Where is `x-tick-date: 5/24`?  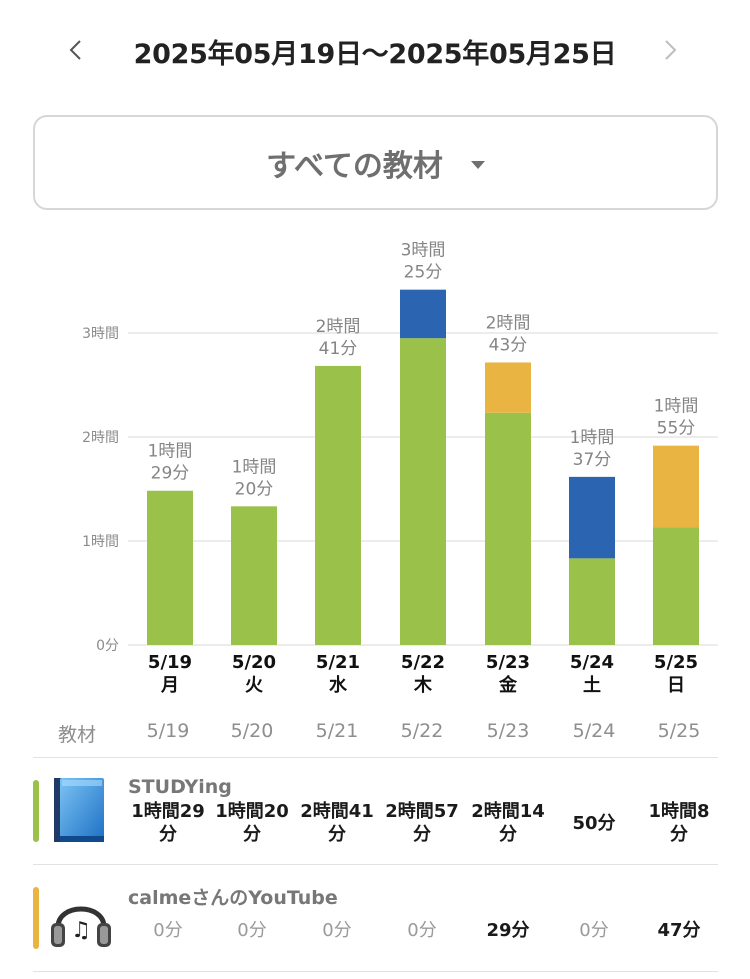 x-tick-date: 5/24 is located at coordinates (592, 662).